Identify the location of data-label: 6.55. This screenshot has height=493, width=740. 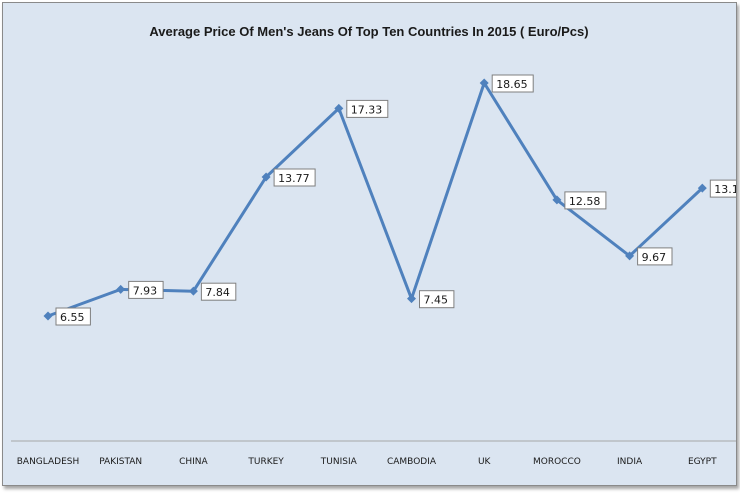
(73, 316).